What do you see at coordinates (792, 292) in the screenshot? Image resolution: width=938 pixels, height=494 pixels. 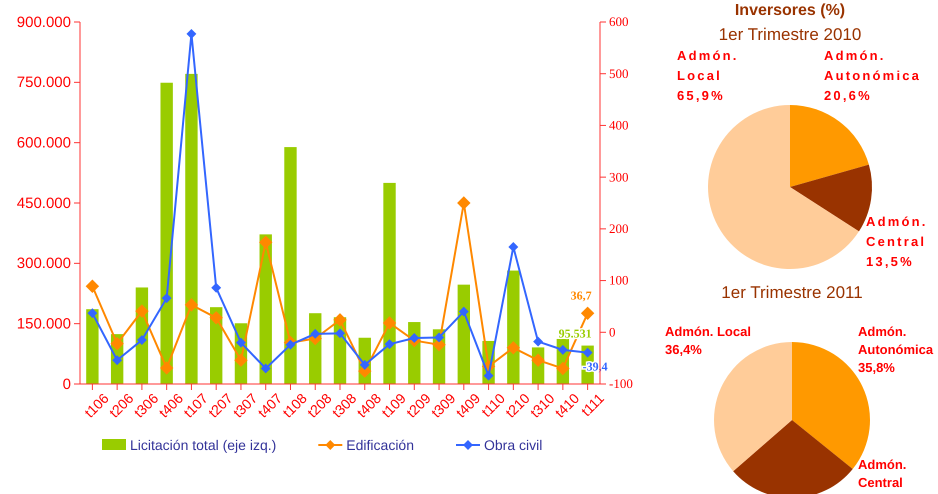 I see `chart-title: 1er Trimestre 2011` at bounding box center [792, 292].